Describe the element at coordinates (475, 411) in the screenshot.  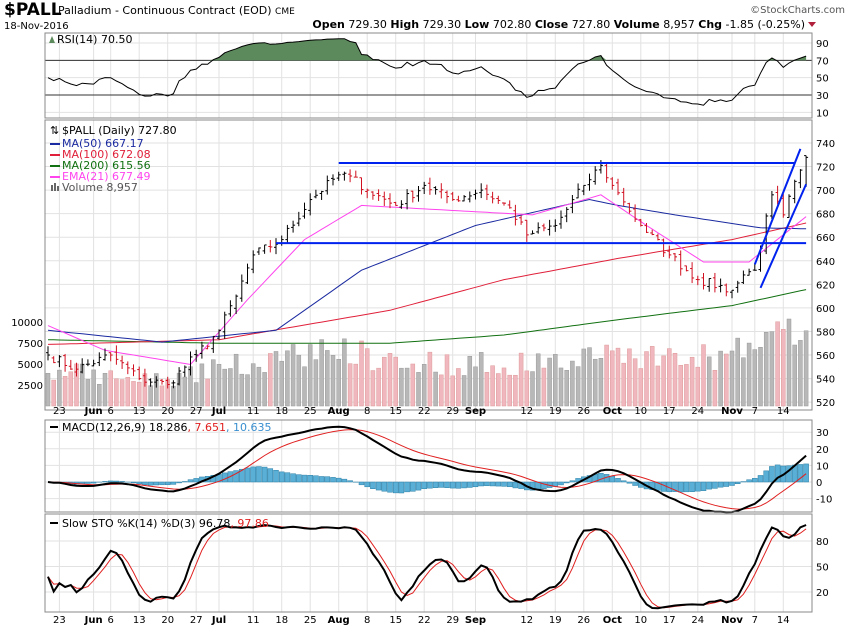
I see `x-tick-label: Sep` at that location.